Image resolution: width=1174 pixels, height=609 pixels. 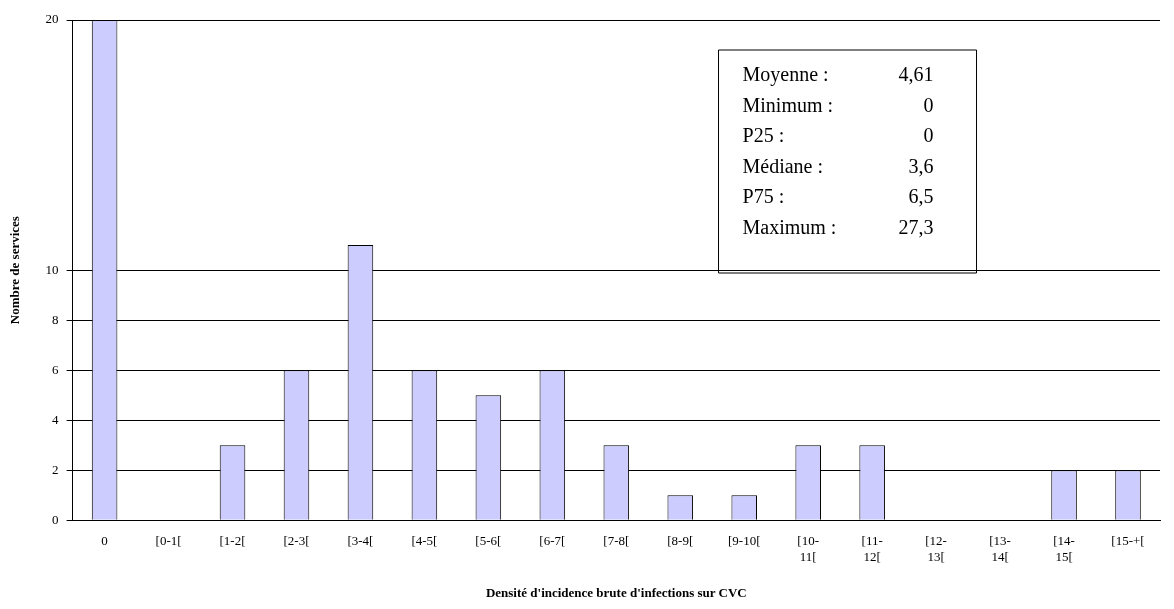 I want to click on text: P75 : 6,5, so click(x=838, y=196).